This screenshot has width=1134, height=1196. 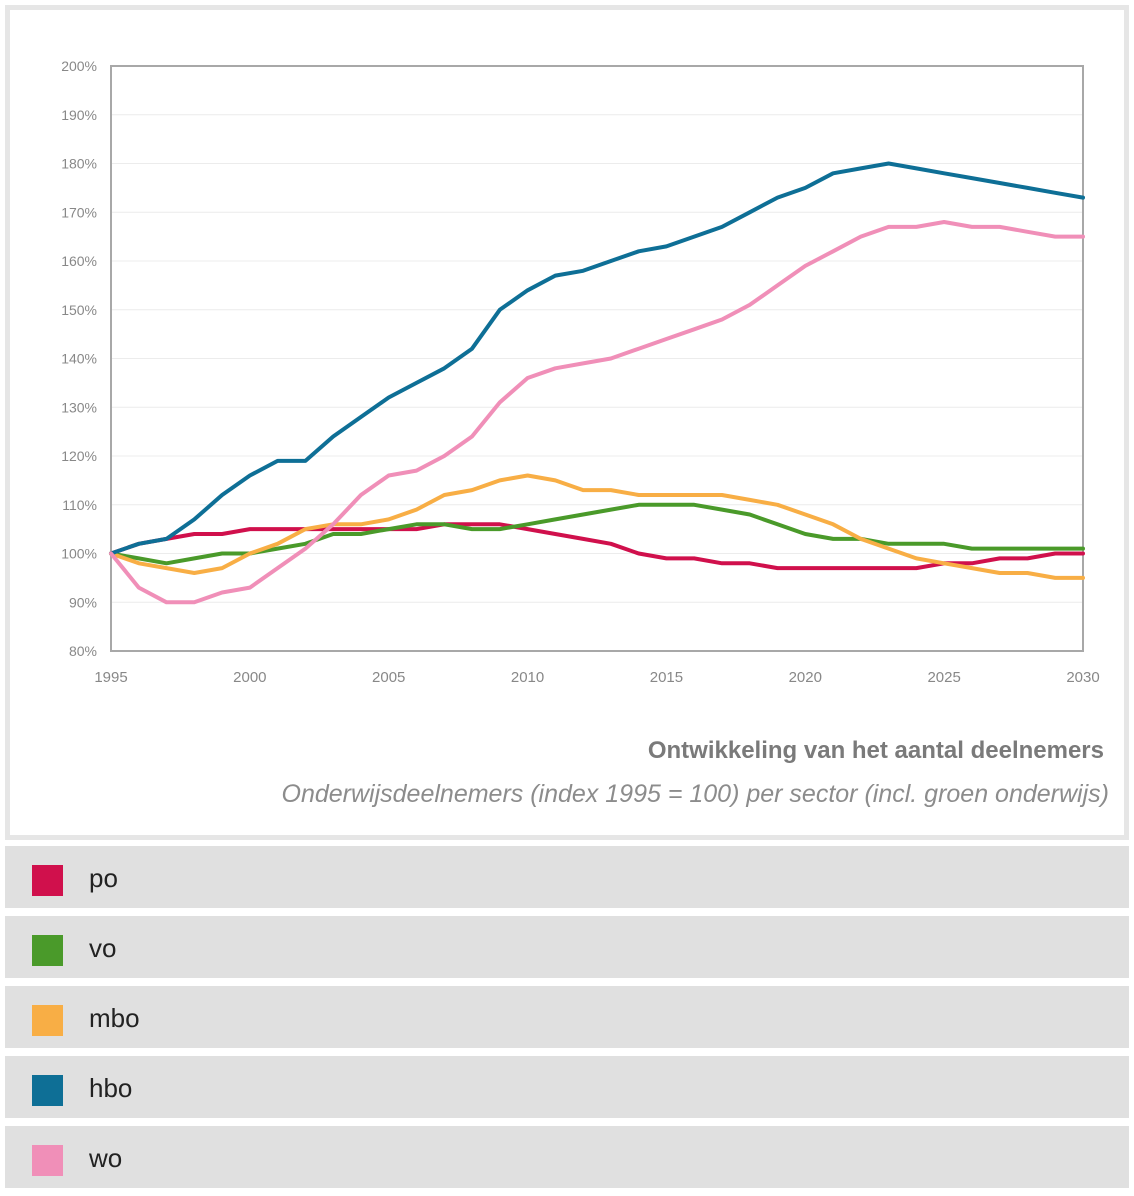 What do you see at coordinates (83, 651) in the screenshot?
I see `y-tick-label: 80%` at bounding box center [83, 651].